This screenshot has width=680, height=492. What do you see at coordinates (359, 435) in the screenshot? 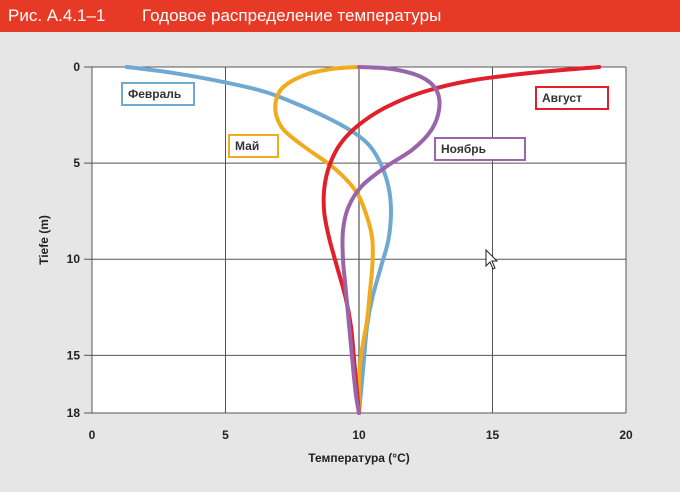
I see `x-tick-label: 10` at bounding box center [359, 435].